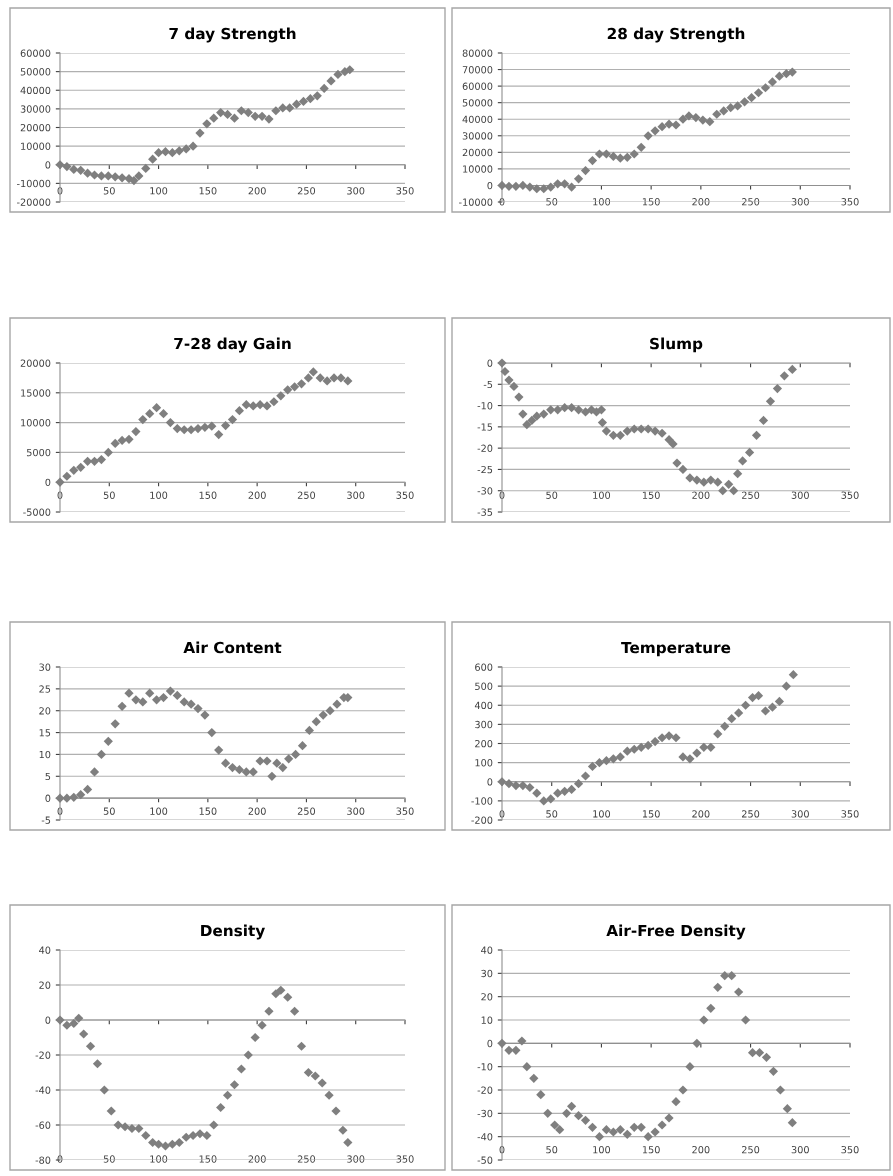 This screenshot has height=1176, width=893. What do you see at coordinates (477, 136) in the screenshot?
I see `y-tick-label: 30000` at bounding box center [477, 136].